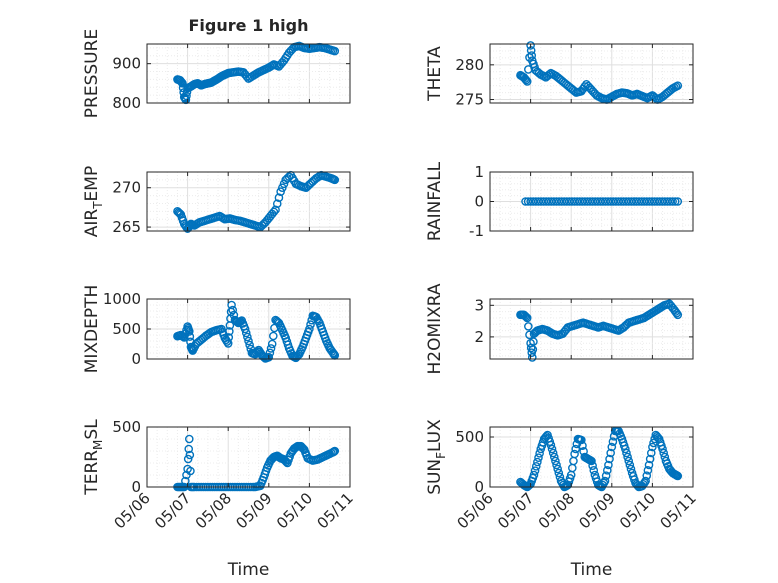 The width and height of the screenshot is (778, 583). I want to click on y-tick-label: 800, so click(126, 103).